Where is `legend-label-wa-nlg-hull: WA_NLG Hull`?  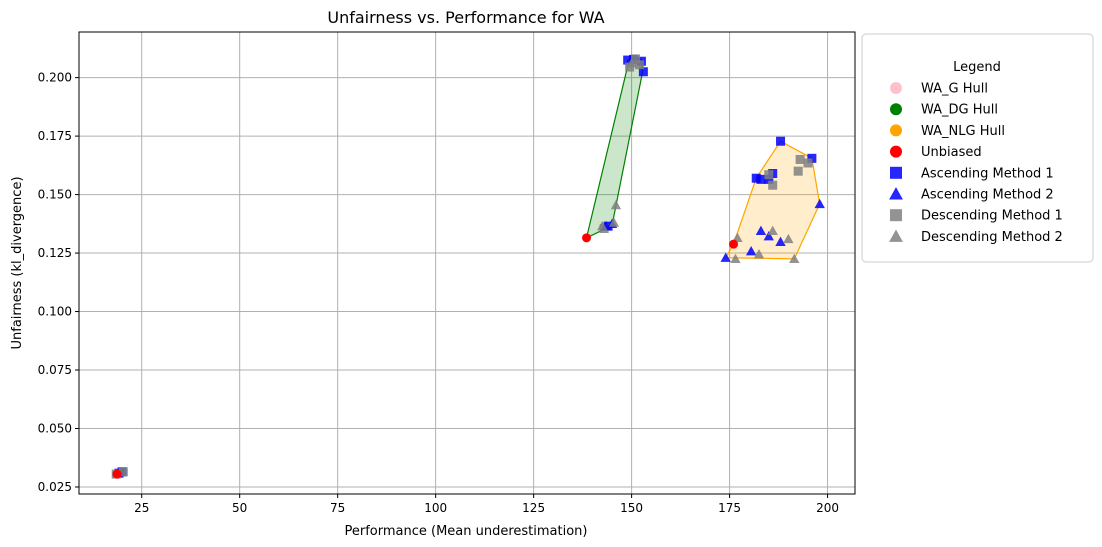
legend-label-wa-nlg-hull: WA_NLG Hull is located at coordinates (963, 131).